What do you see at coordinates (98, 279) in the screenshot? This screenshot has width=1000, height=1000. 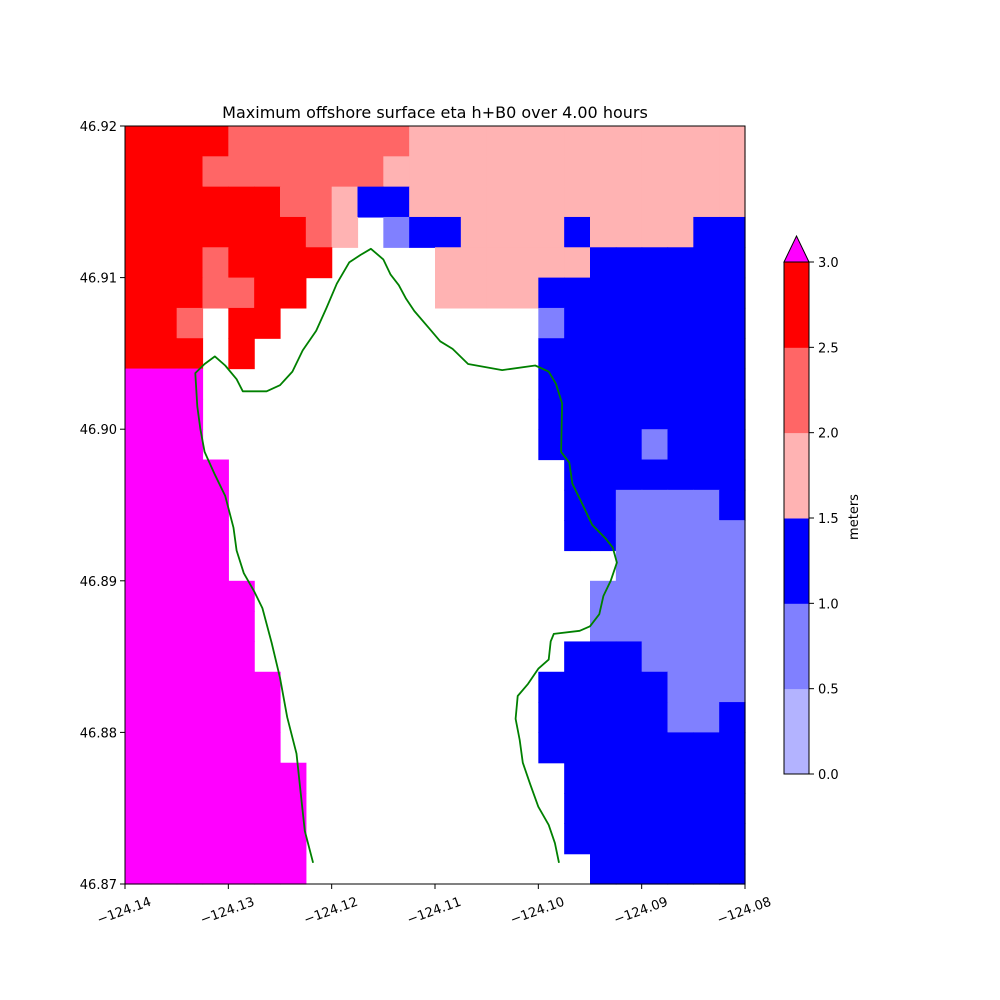 I see `y-tick-label: 46.91` at bounding box center [98, 279].